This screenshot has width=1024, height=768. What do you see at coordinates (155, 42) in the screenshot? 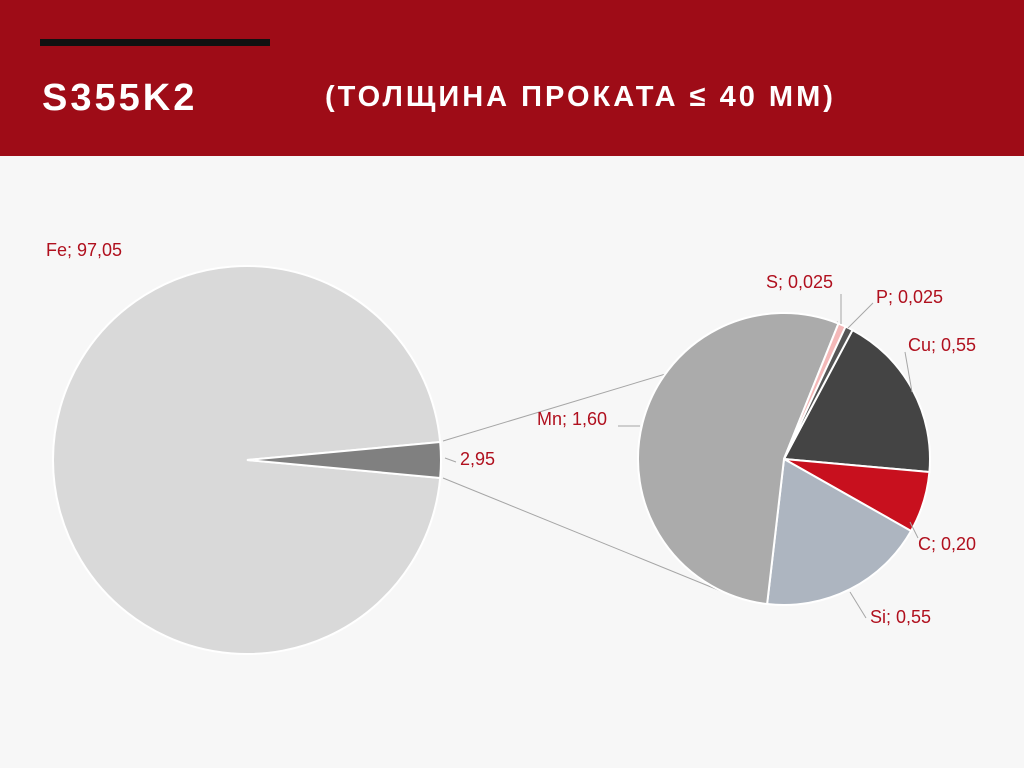
I see `header-bar` at bounding box center [155, 42].